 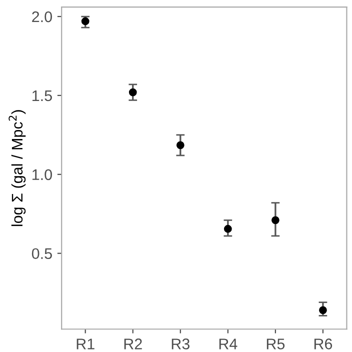 What do you see at coordinates (42, 96) in the screenshot?
I see `y-tick-label: 1.5` at bounding box center [42, 96].